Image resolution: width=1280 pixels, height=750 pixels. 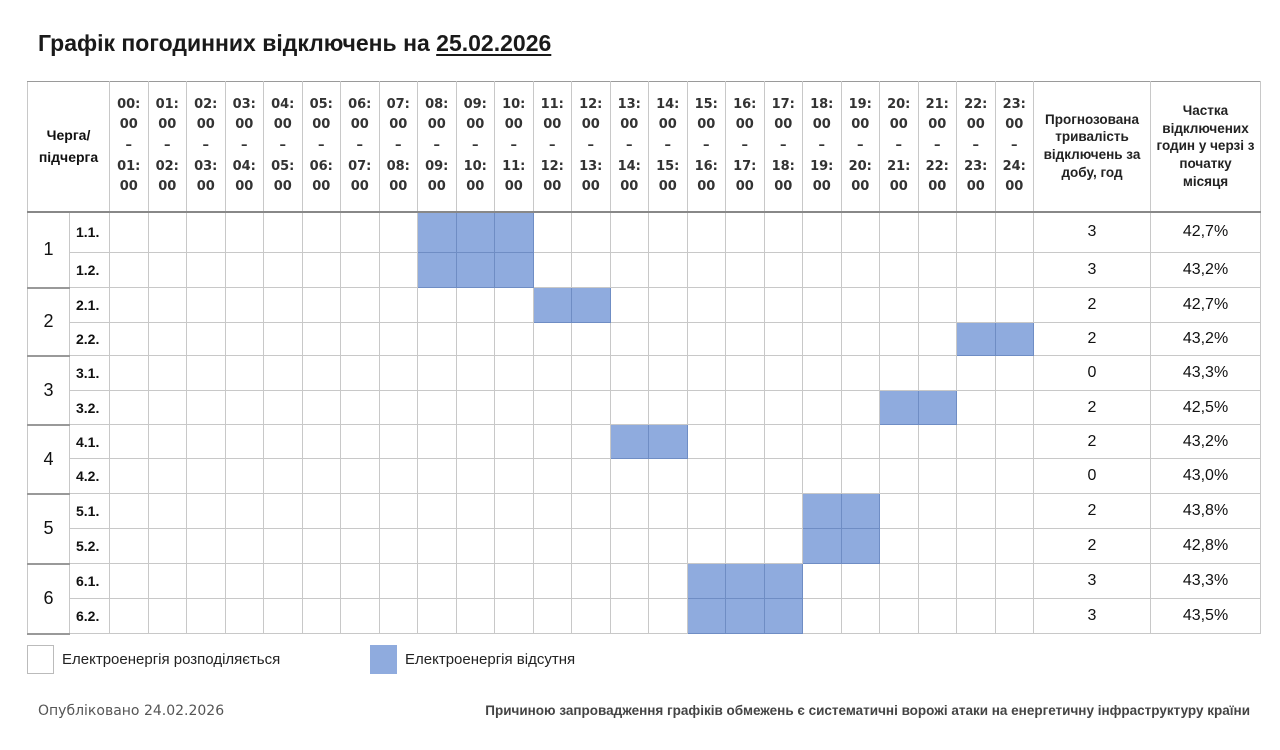 What do you see at coordinates (283, 147) in the screenshot?
I see `hour-header: 04: 00 – 05: 00` at bounding box center [283, 147].